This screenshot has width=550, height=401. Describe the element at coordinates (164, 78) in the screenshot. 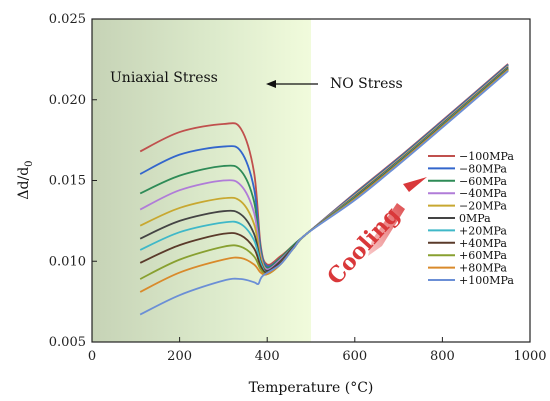

I see `uniaxial-stress-label: Uniaxial Stress` at that location.